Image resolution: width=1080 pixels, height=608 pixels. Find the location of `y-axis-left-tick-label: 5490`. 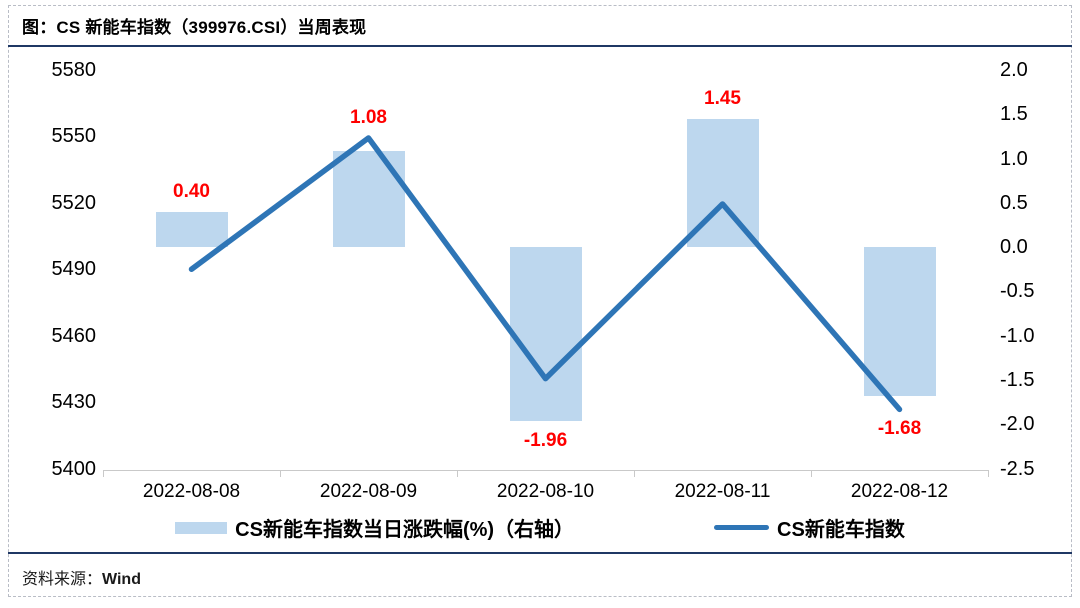

y-axis-left-tick-label: 5490 is located at coordinates (74, 269).